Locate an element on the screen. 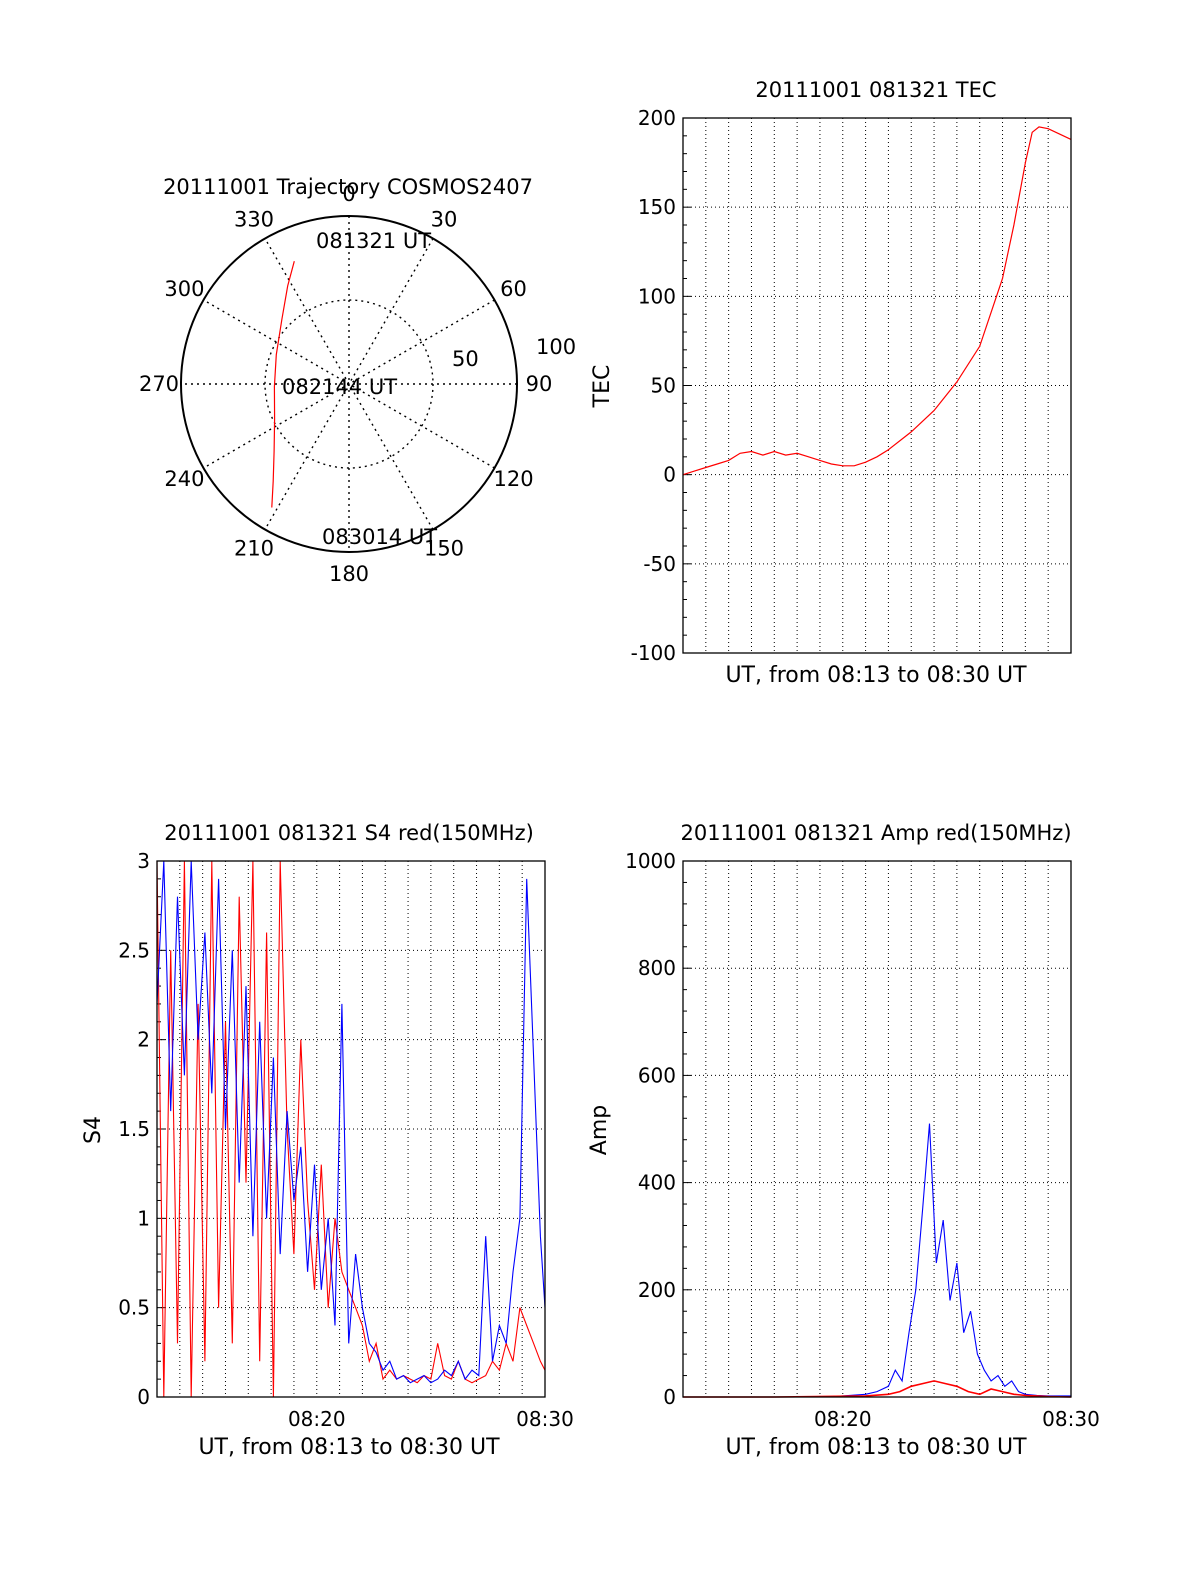 The height and width of the screenshot is (1575, 1200). amp-grid is located at coordinates (877, 1129).